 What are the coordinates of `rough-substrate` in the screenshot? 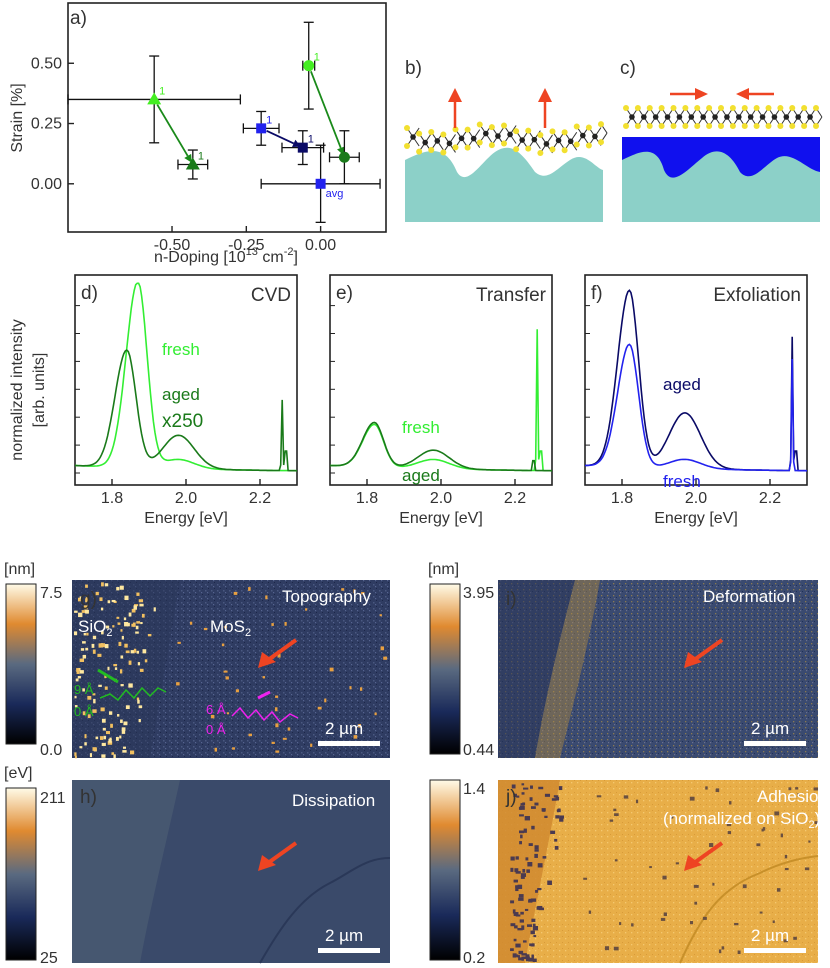 It's located at (504, 184).